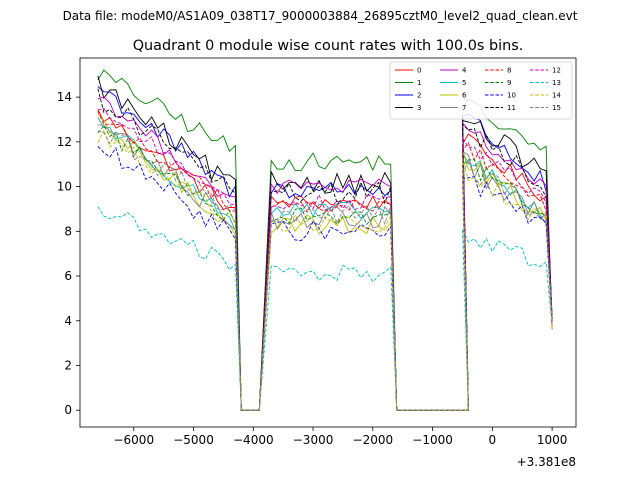 This screenshot has width=640, height=480. Describe the element at coordinates (511, 96) in the screenshot. I see `legend-label: 10` at that location.